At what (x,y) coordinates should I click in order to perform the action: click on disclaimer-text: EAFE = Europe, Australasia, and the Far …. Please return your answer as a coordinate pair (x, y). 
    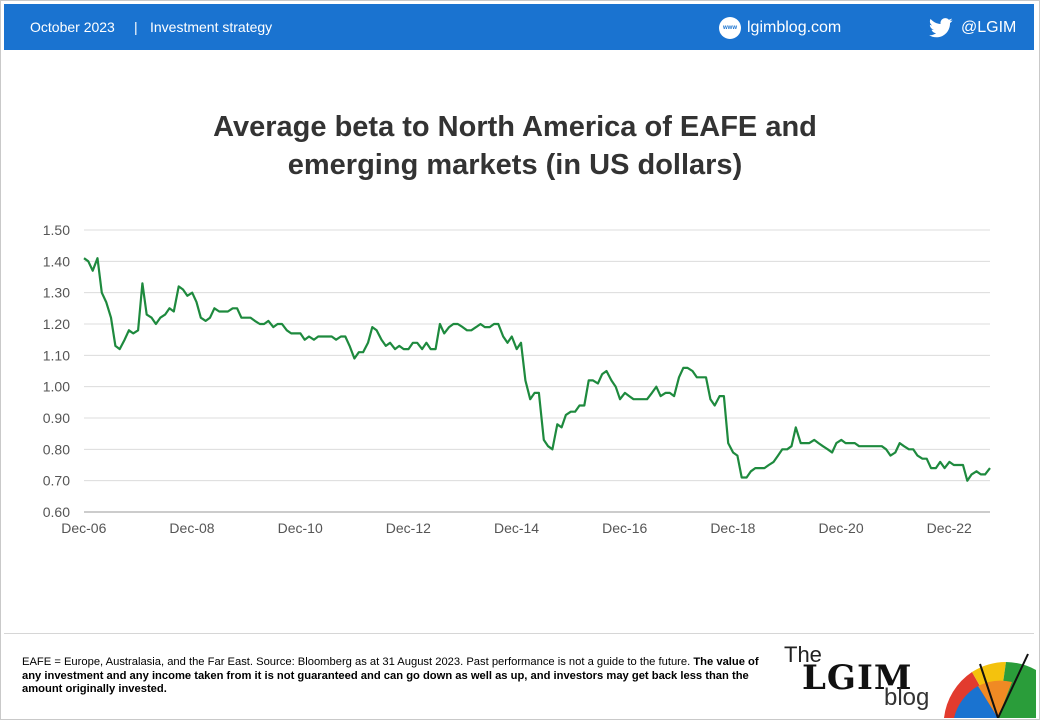
    Looking at the image, I should click on (400, 676).